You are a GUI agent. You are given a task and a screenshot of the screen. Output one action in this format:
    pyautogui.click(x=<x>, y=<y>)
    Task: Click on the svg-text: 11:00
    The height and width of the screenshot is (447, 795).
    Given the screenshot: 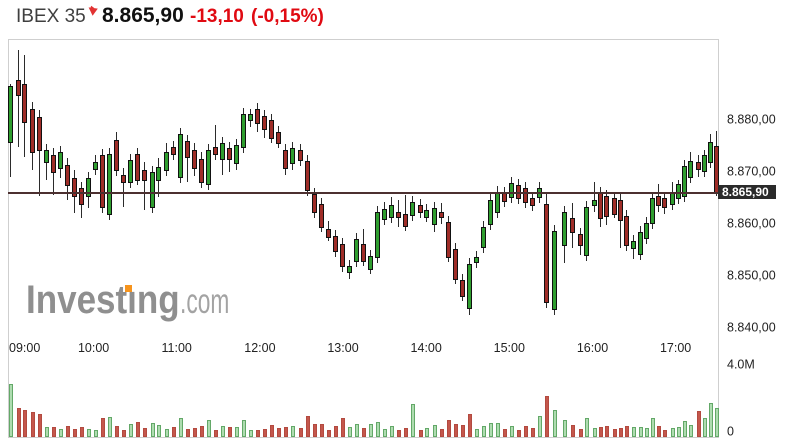 What is the action you would take?
    pyautogui.click(x=177, y=348)
    